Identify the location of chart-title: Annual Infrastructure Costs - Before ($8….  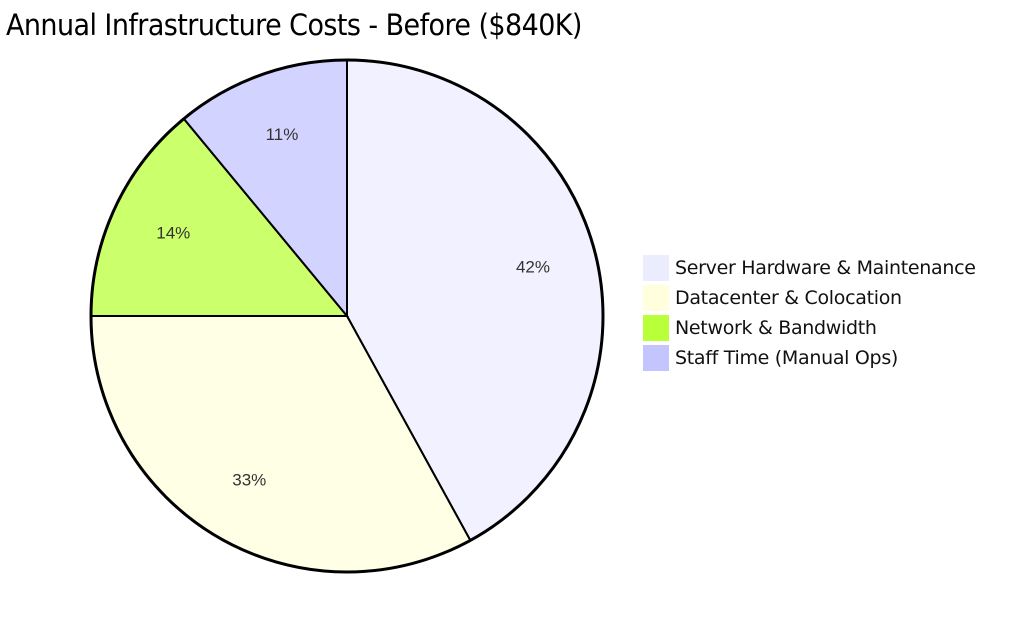
(294, 25).